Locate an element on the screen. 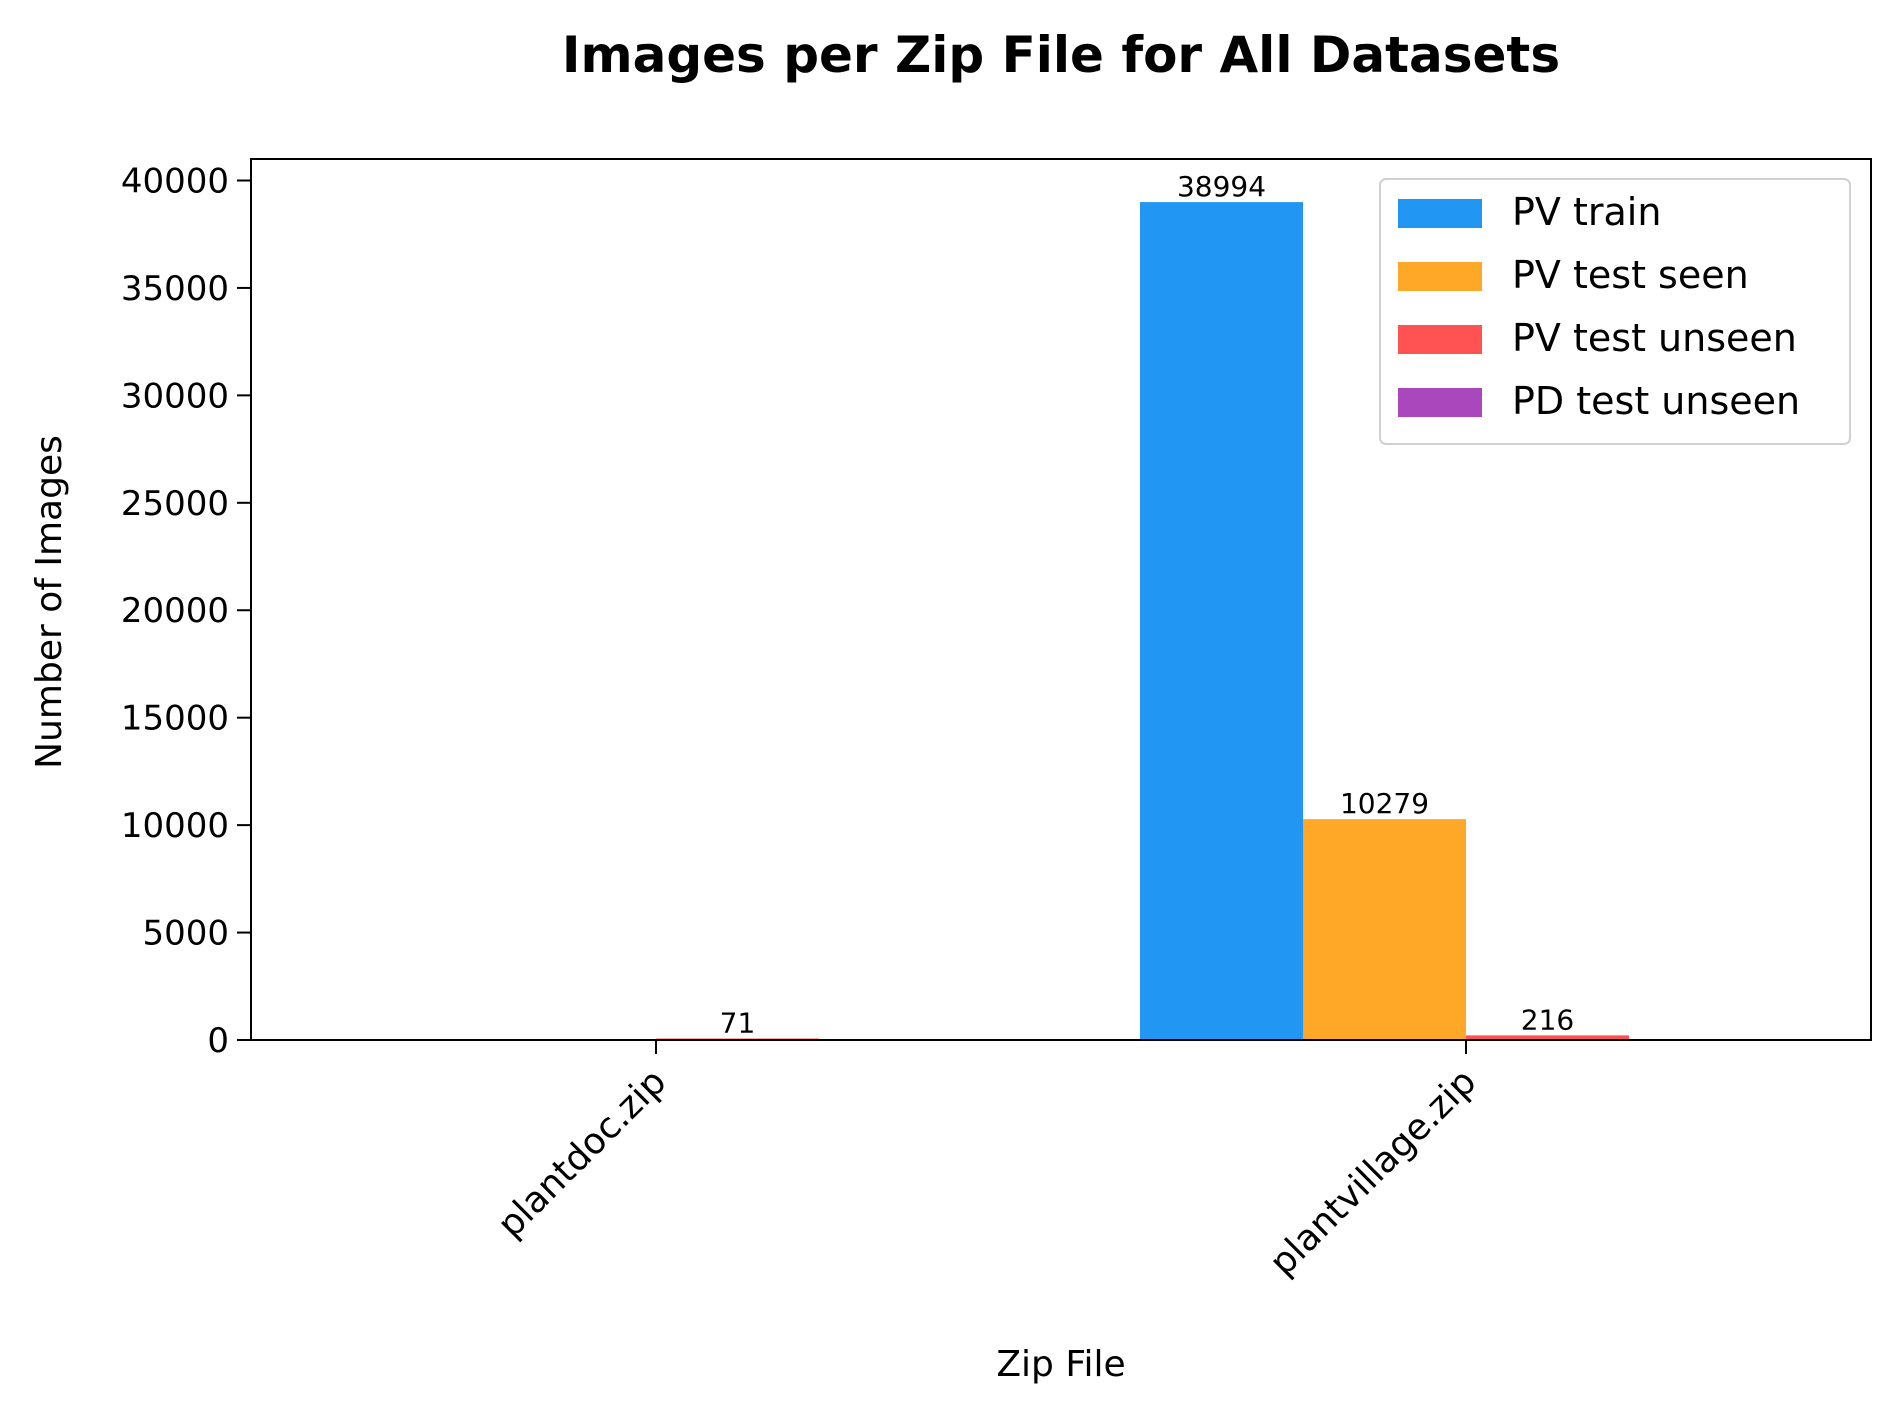  legend-label-2: PV test seen is located at coordinates (1630, 275).